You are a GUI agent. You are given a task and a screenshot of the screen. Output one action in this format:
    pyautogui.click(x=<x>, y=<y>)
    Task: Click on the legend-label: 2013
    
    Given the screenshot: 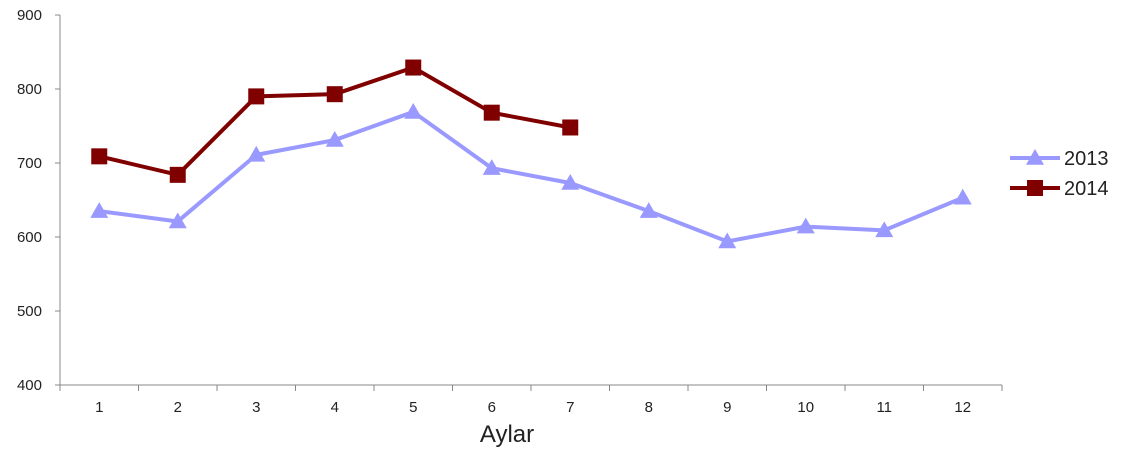 What is the action you would take?
    pyautogui.click(x=1086, y=159)
    